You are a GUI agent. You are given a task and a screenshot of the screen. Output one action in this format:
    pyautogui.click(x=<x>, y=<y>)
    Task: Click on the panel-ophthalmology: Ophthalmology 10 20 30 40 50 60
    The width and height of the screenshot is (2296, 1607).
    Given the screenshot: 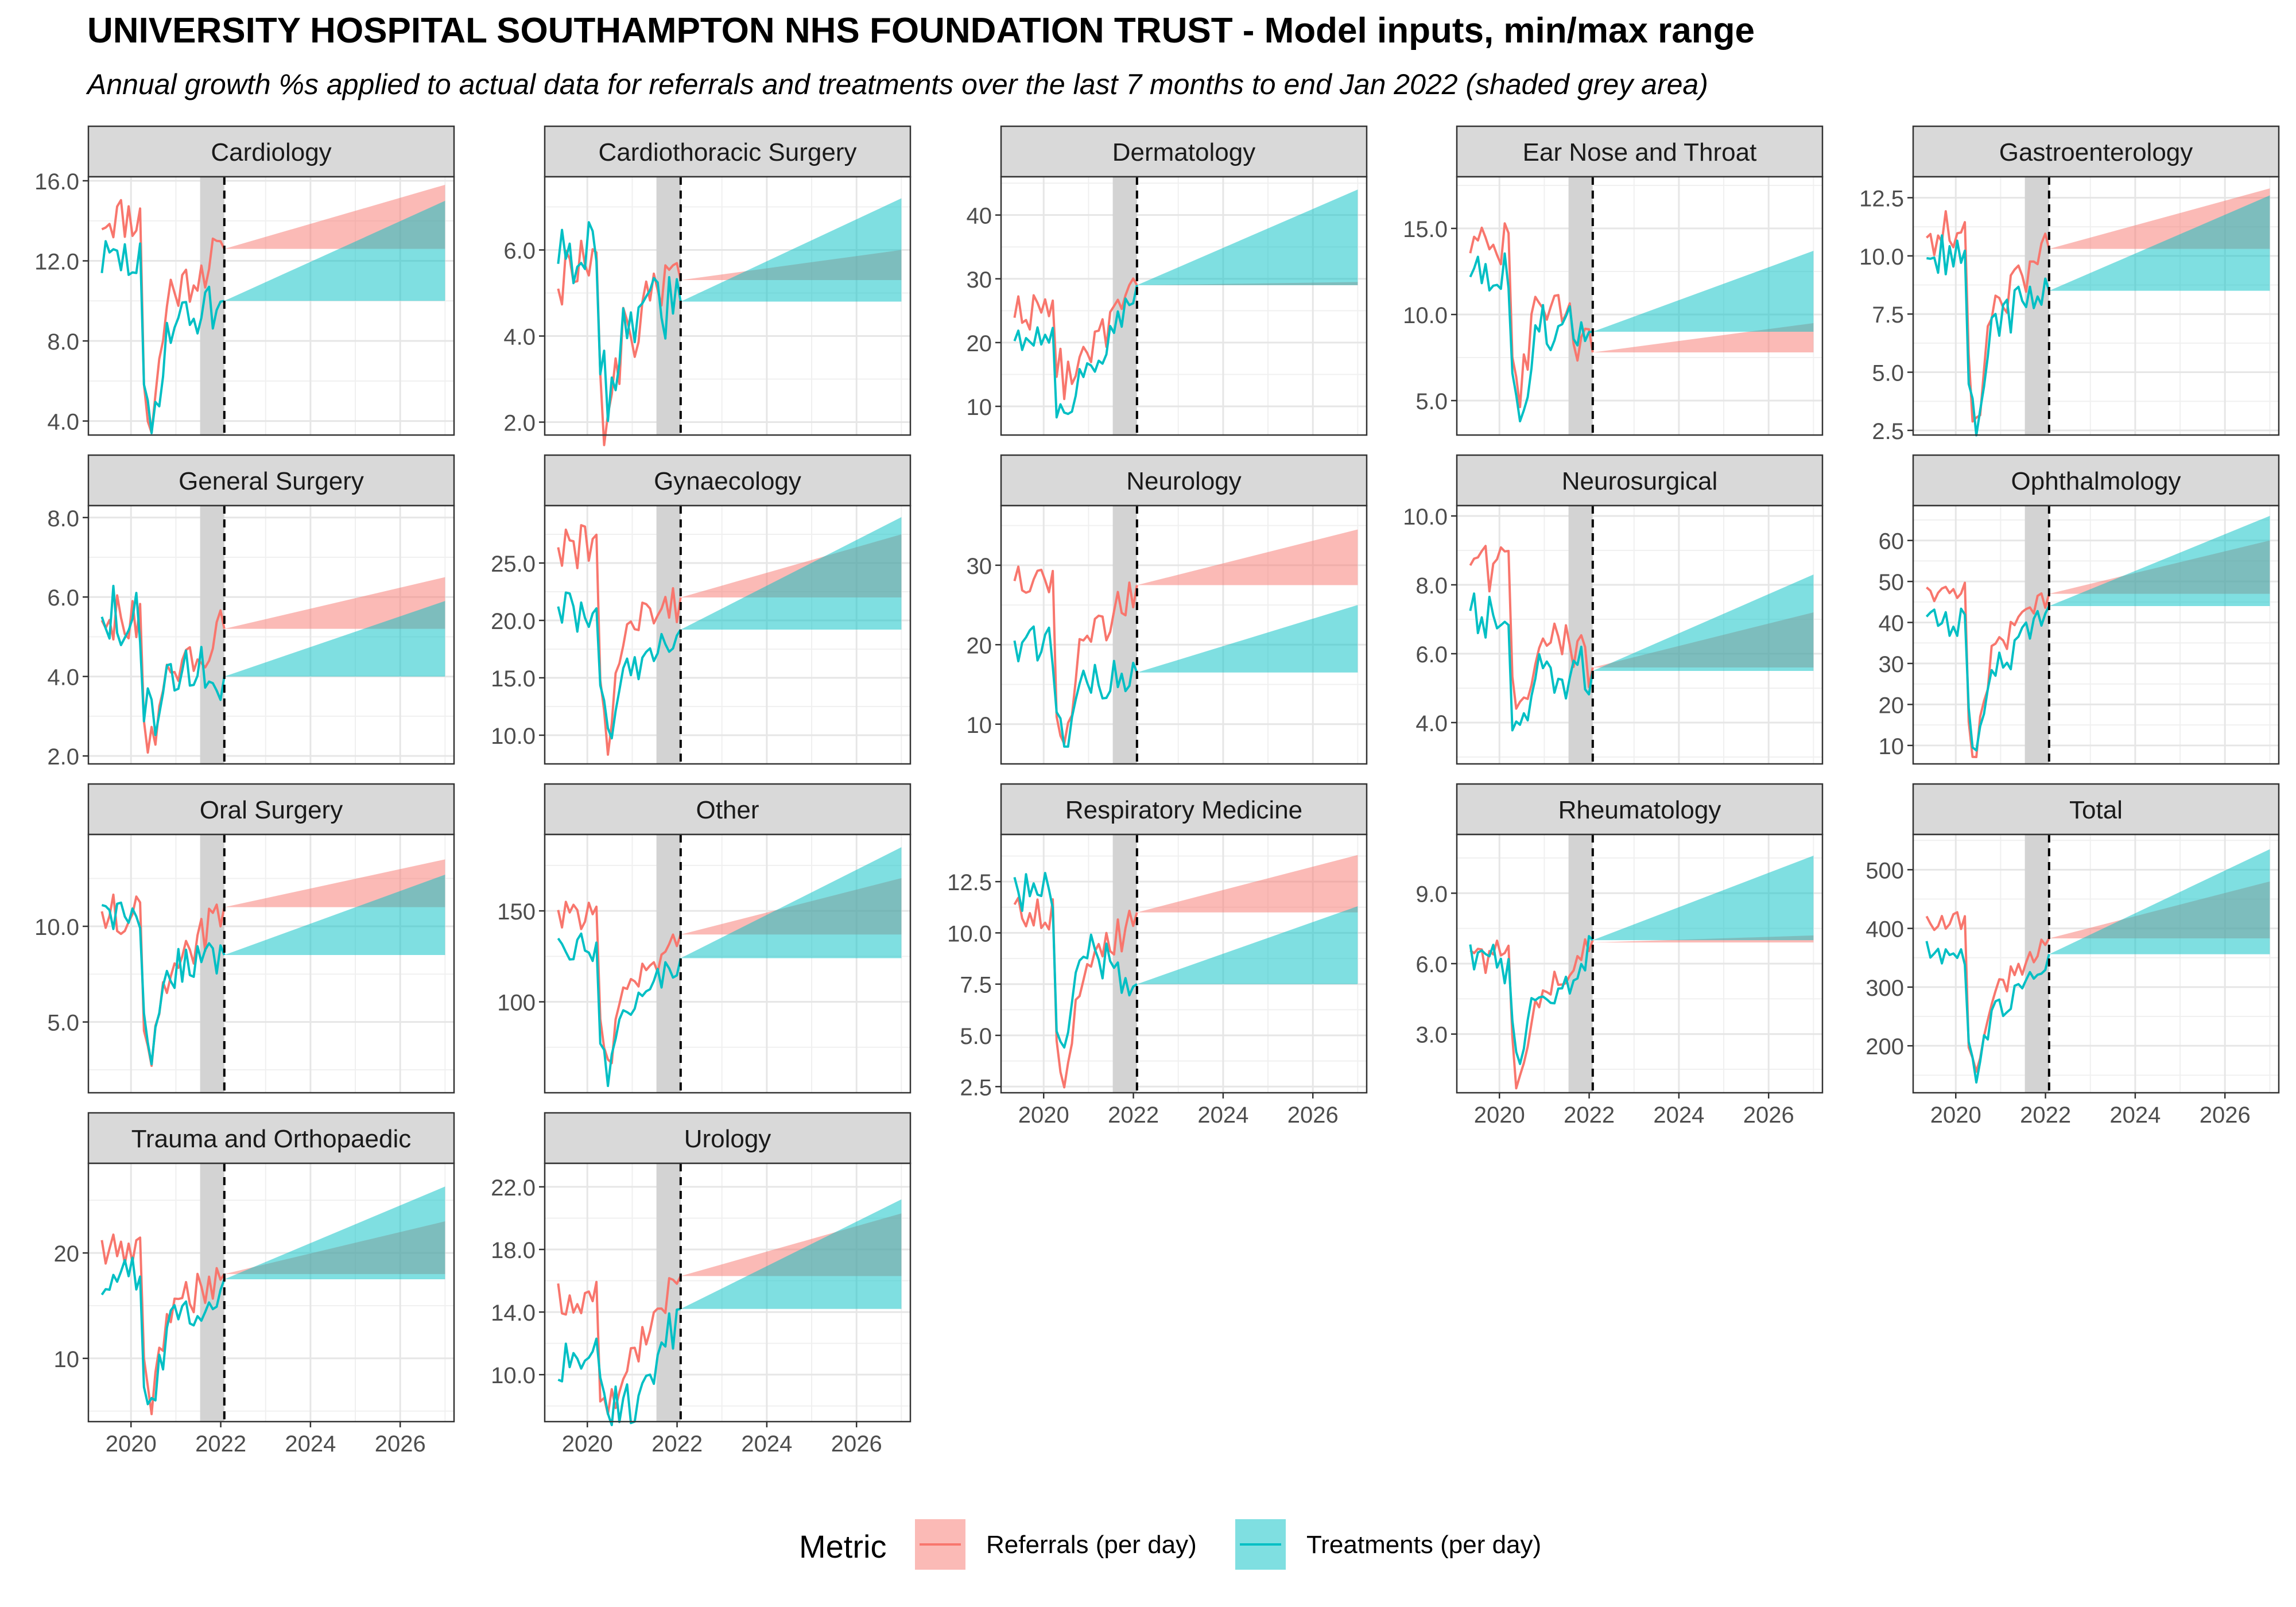 What is the action you would take?
    pyautogui.click(x=2079, y=609)
    